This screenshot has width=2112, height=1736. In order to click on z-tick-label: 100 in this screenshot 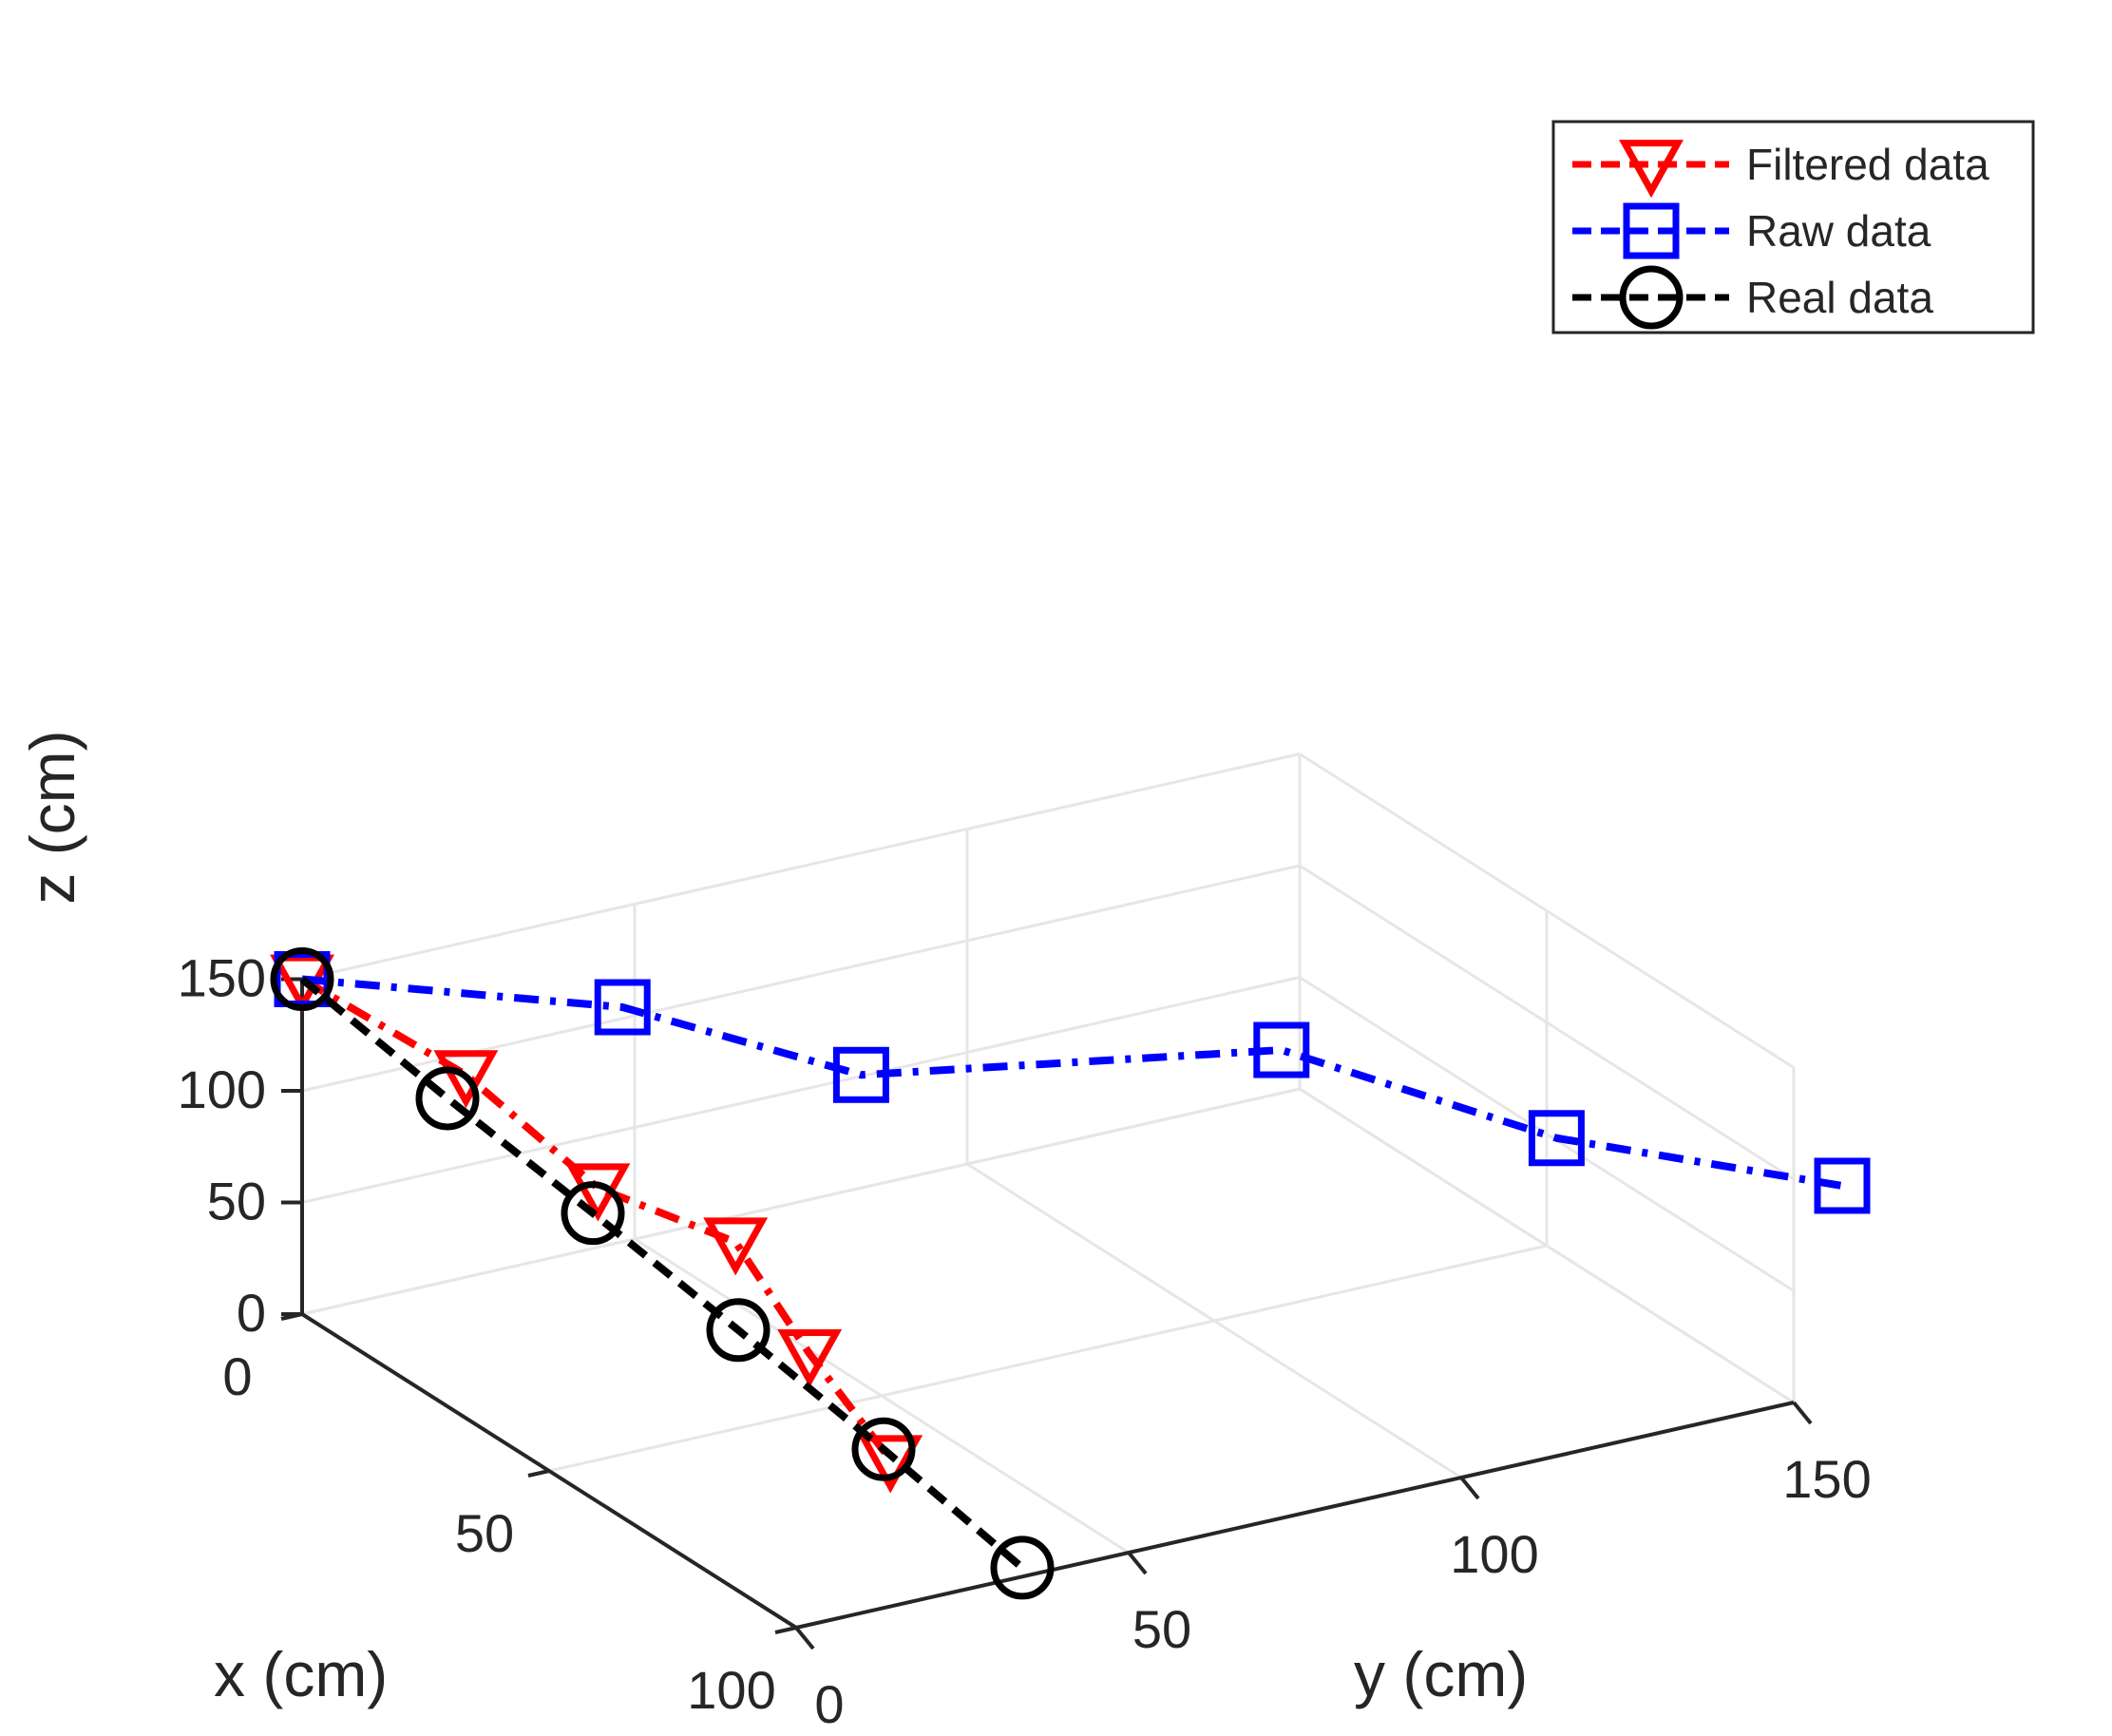, I will do `click(222, 1089)`.